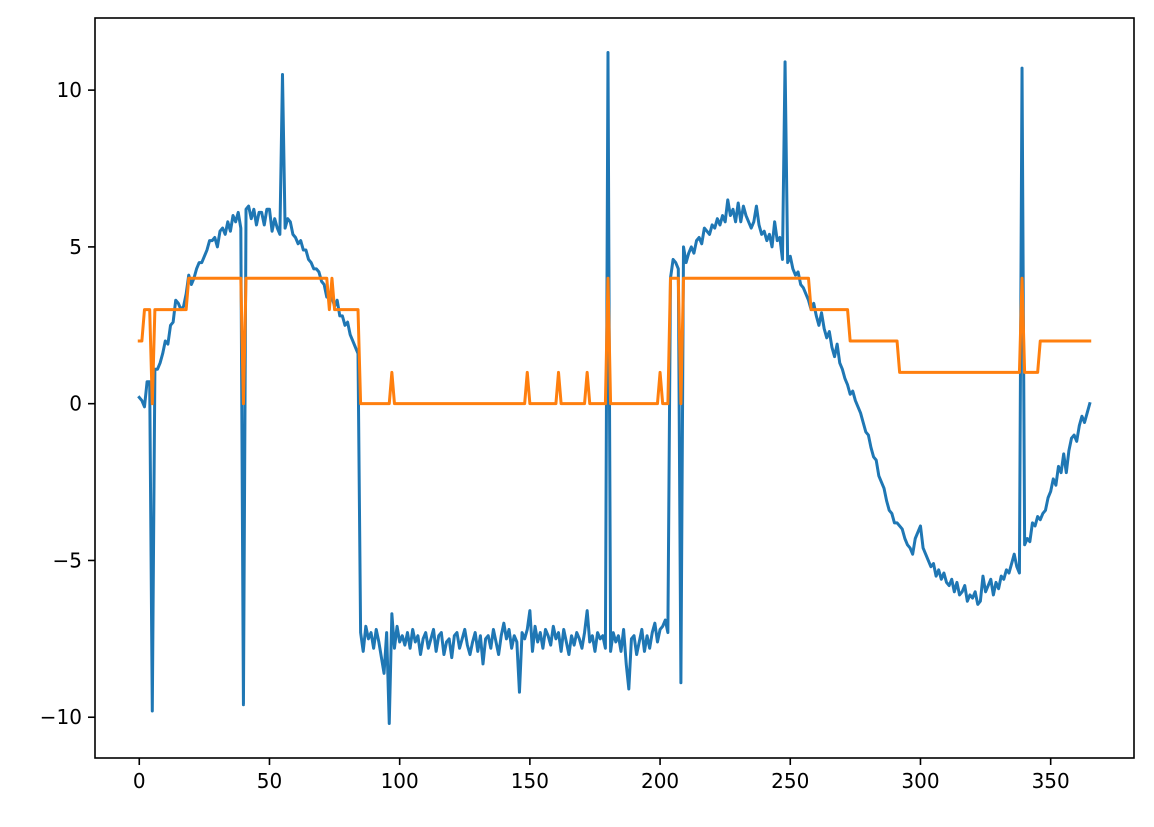  I want to click on y-tick-label: 10, so click(69, 90).